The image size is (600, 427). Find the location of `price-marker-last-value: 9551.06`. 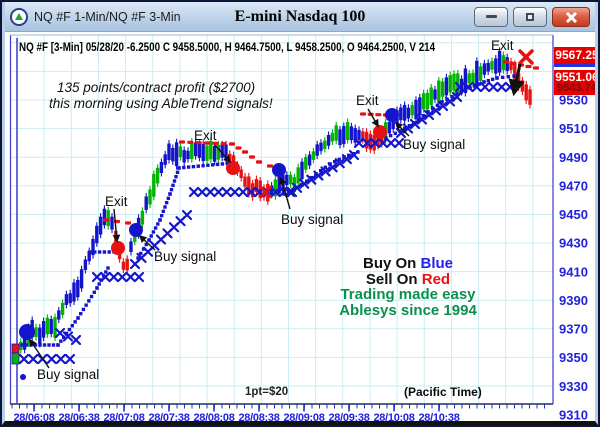

price-marker-last-value: 9551.06 is located at coordinates (577, 77).